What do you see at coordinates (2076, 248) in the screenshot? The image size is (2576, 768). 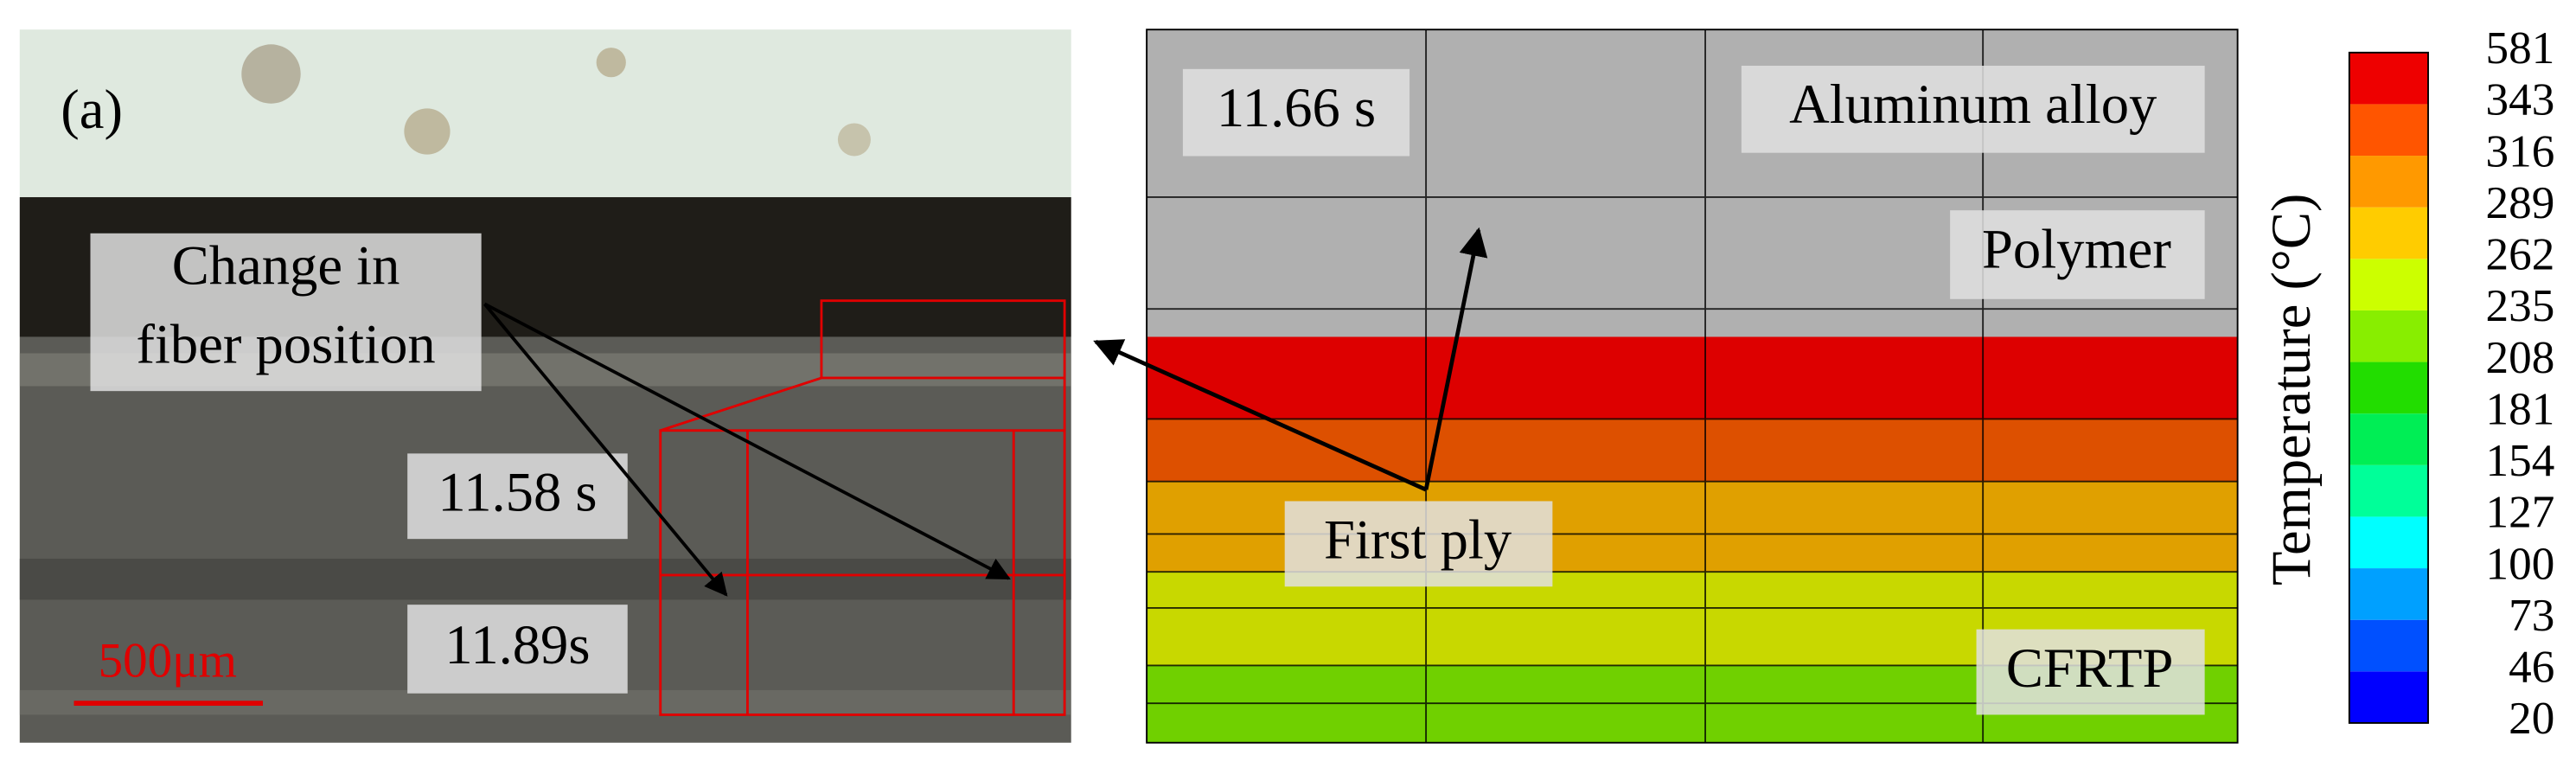 I see `layer-label: Polymer` at bounding box center [2076, 248].